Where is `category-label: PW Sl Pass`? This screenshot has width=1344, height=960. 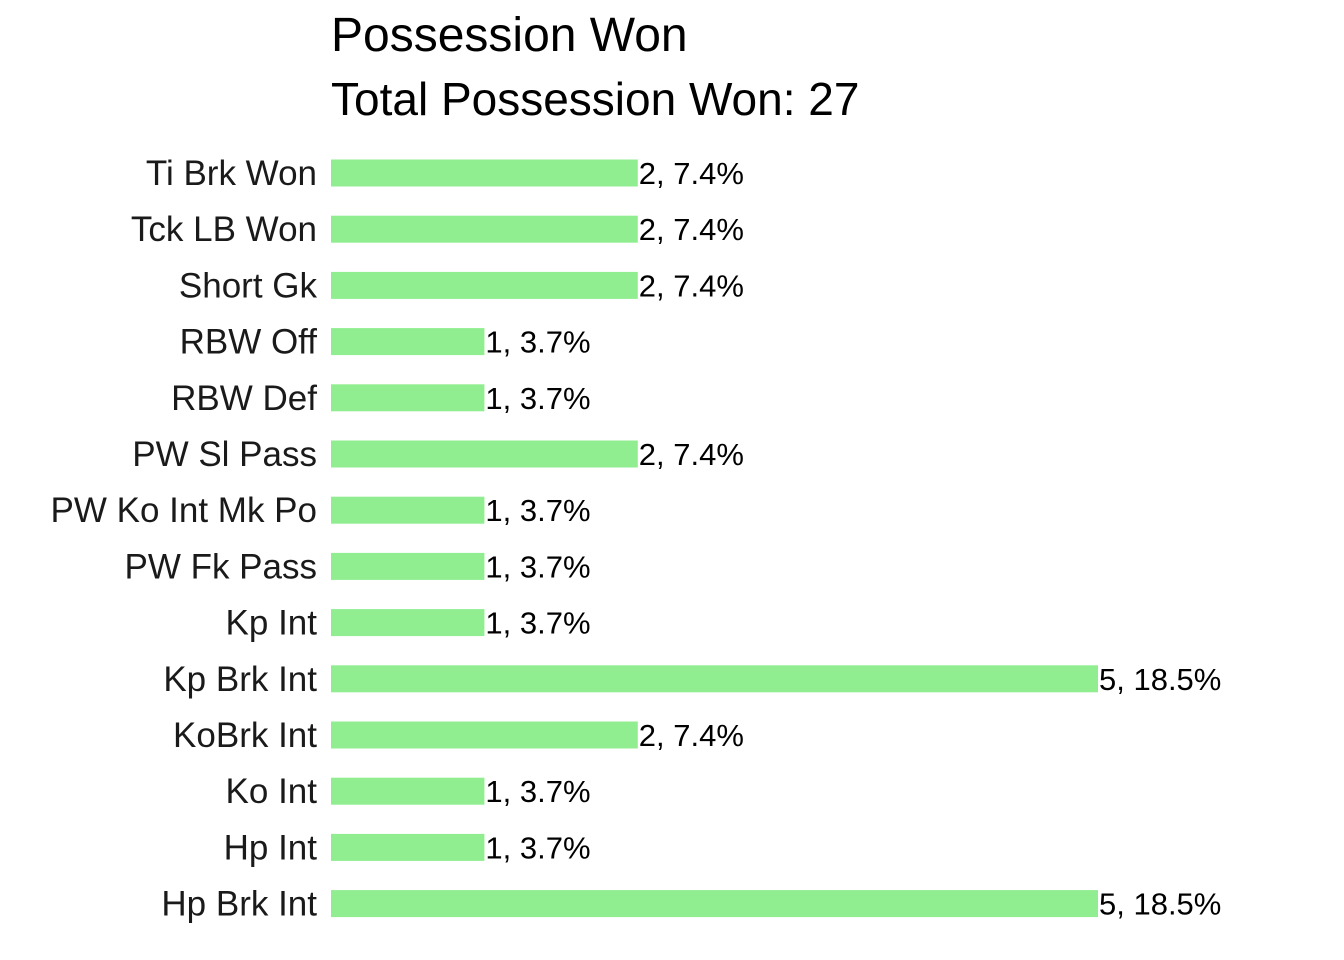
category-label: PW Sl Pass is located at coordinates (224, 454).